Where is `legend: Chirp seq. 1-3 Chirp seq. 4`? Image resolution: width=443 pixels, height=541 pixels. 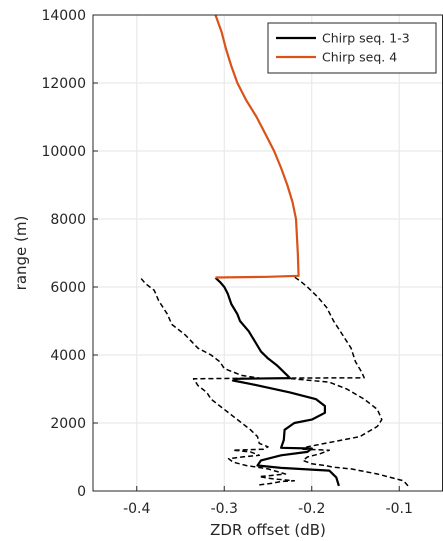
legend: Chirp seq. 1-3 Chirp seq. 4 is located at coordinates (352, 48).